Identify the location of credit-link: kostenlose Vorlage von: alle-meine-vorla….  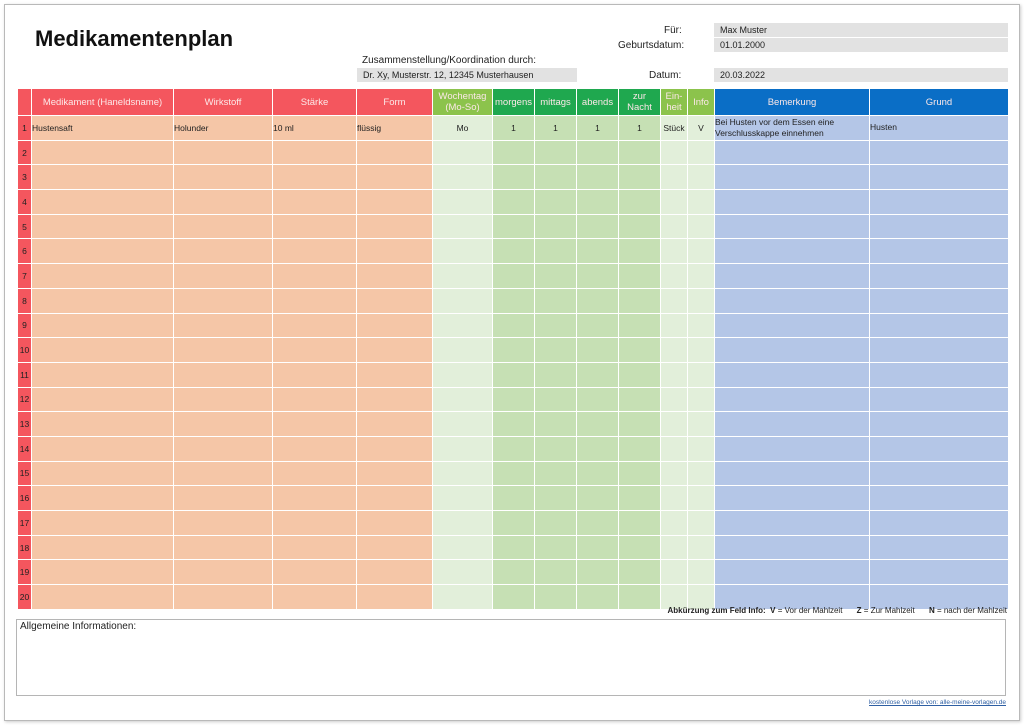
(937, 702).